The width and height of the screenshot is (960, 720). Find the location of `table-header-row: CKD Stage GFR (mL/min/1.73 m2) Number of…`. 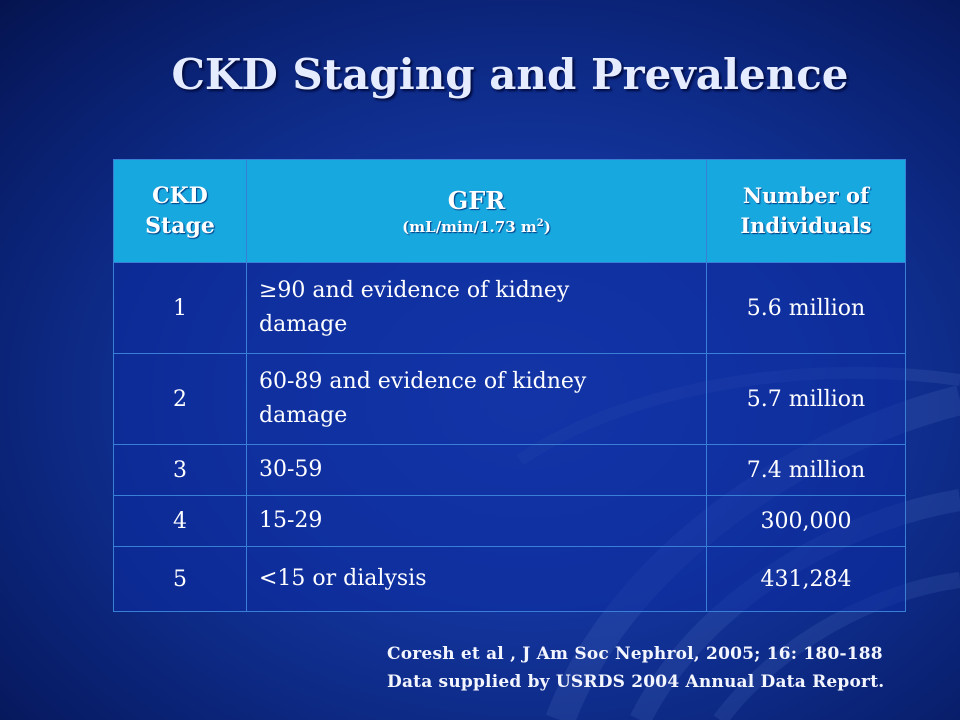

table-header-row: CKD Stage GFR (mL/min/1.73 m2) Number of… is located at coordinates (509, 211).